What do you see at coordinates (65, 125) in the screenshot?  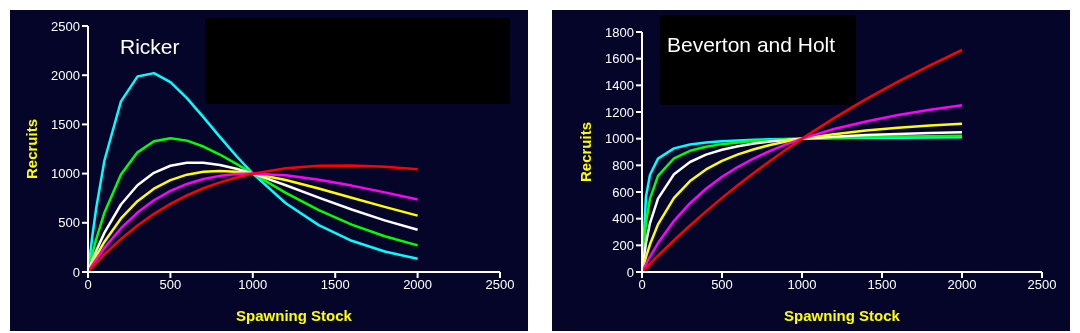 I see `y-tick-label: 1500` at bounding box center [65, 125].